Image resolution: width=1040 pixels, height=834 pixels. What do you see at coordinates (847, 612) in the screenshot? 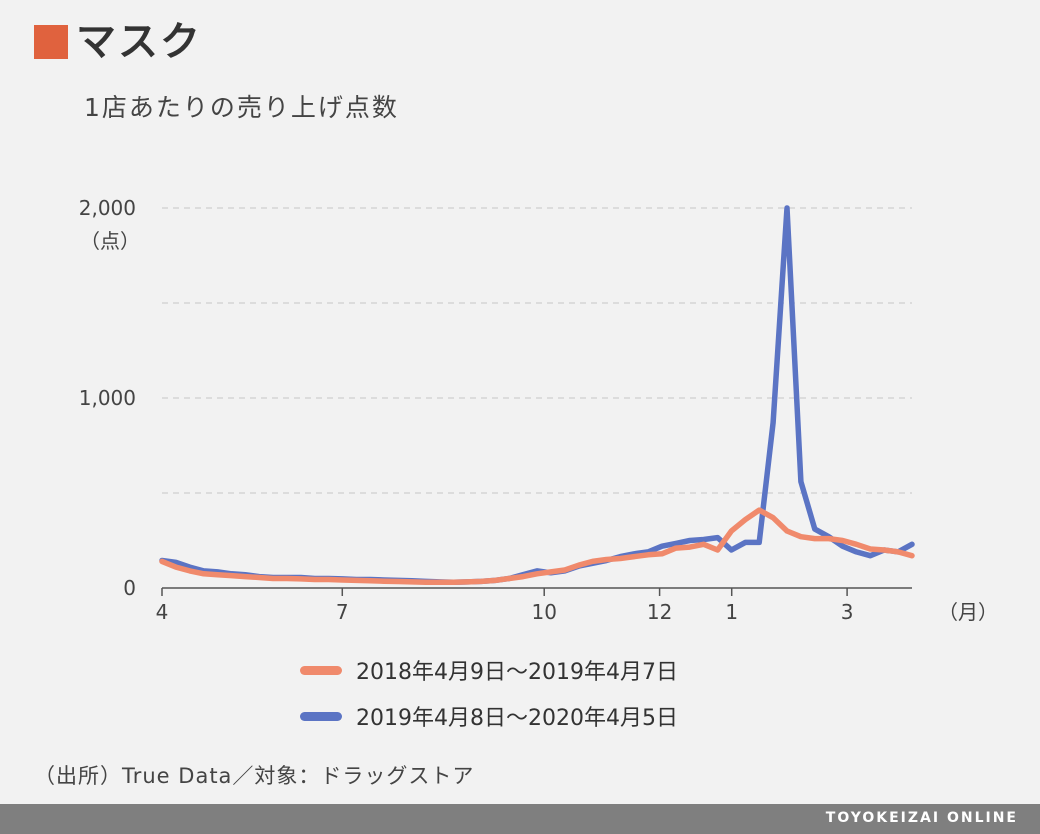
I see `x-tick-label-5: 3` at bounding box center [847, 612].